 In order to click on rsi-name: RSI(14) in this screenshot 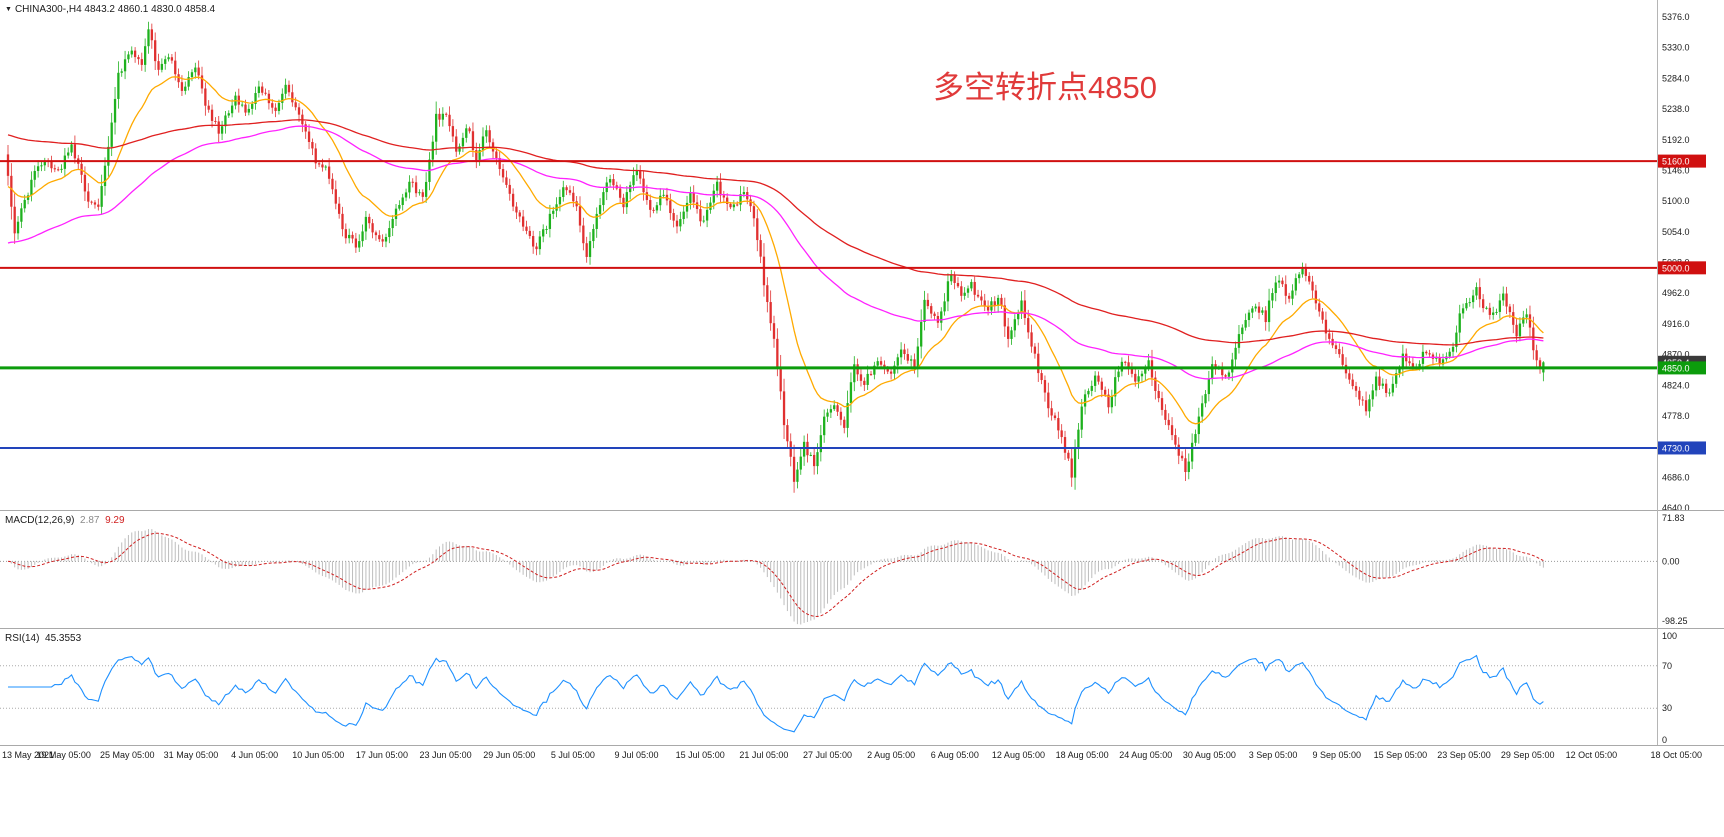, I will do `click(22, 638)`.